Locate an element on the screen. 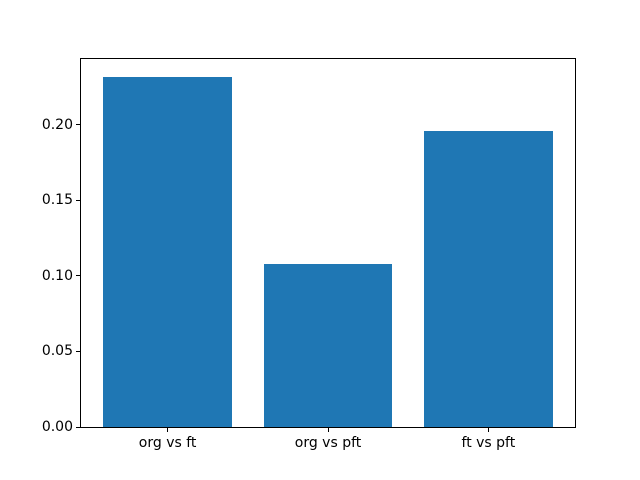 This screenshot has width=640, height=480. x-axis-tick-label: ft vs pft is located at coordinates (488, 443).